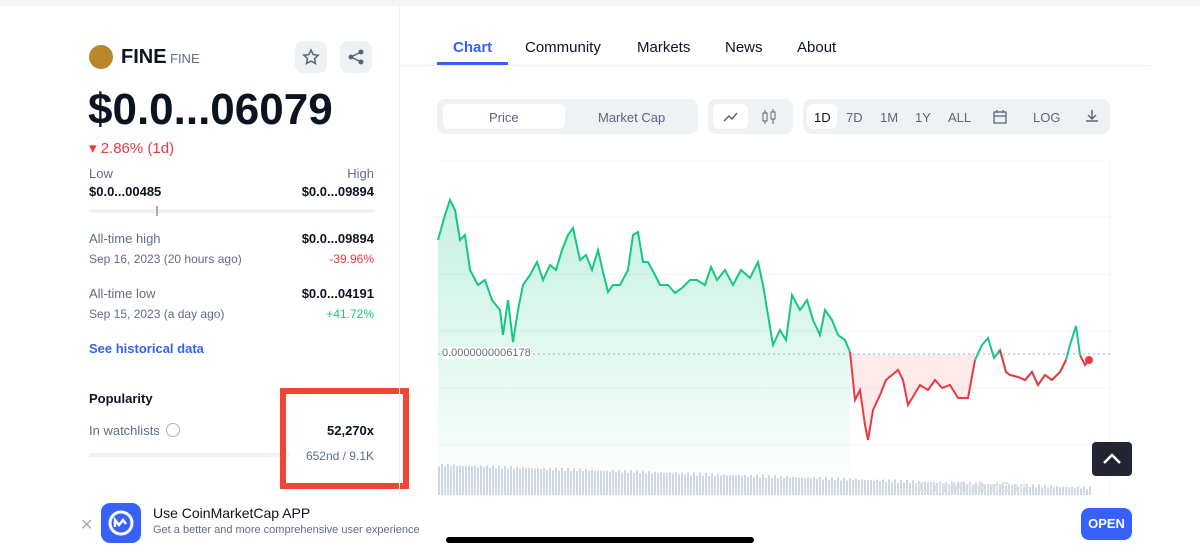 The height and width of the screenshot is (554, 1200). Describe the element at coordinates (1112, 459) in the screenshot. I see `scroll-top-button` at that location.